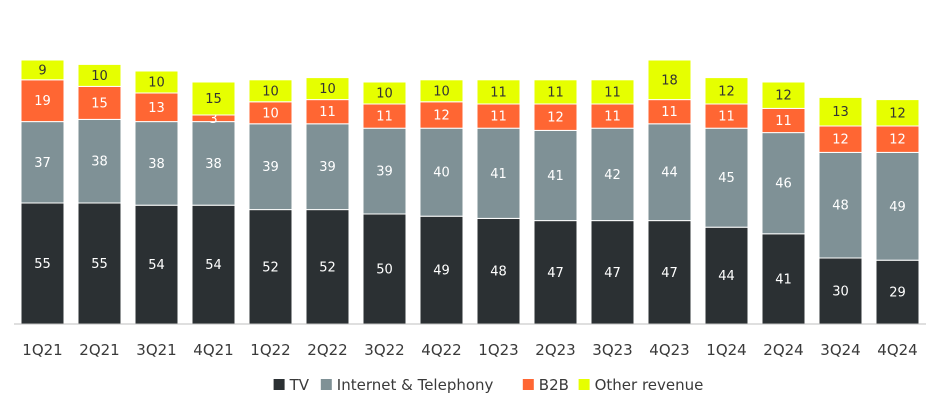 Image resolution: width=940 pixels, height=415 pixels. Describe the element at coordinates (726, 350) in the screenshot. I see `x-tick-label-1q24: 1Q24` at that location.